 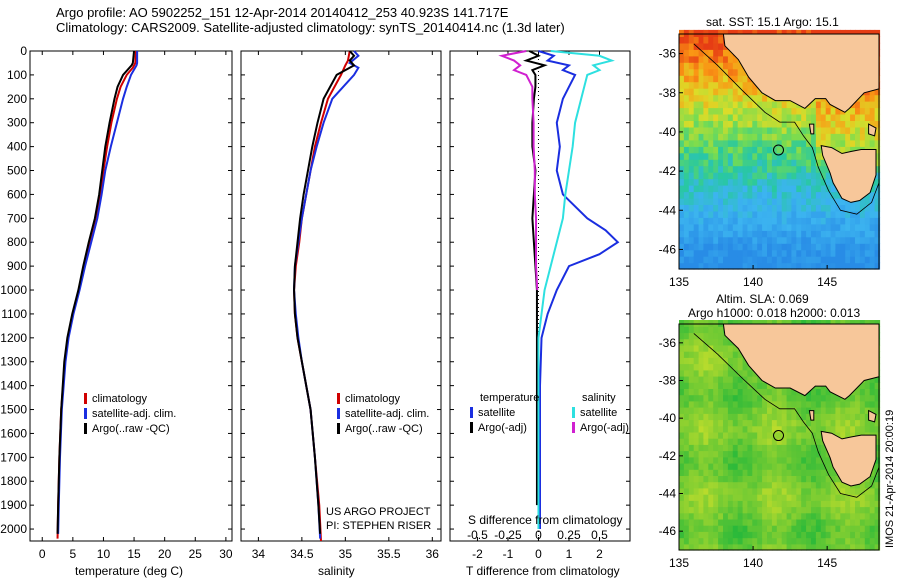 I want to click on xtick-label-salinity: 0, so click(x=538, y=535).